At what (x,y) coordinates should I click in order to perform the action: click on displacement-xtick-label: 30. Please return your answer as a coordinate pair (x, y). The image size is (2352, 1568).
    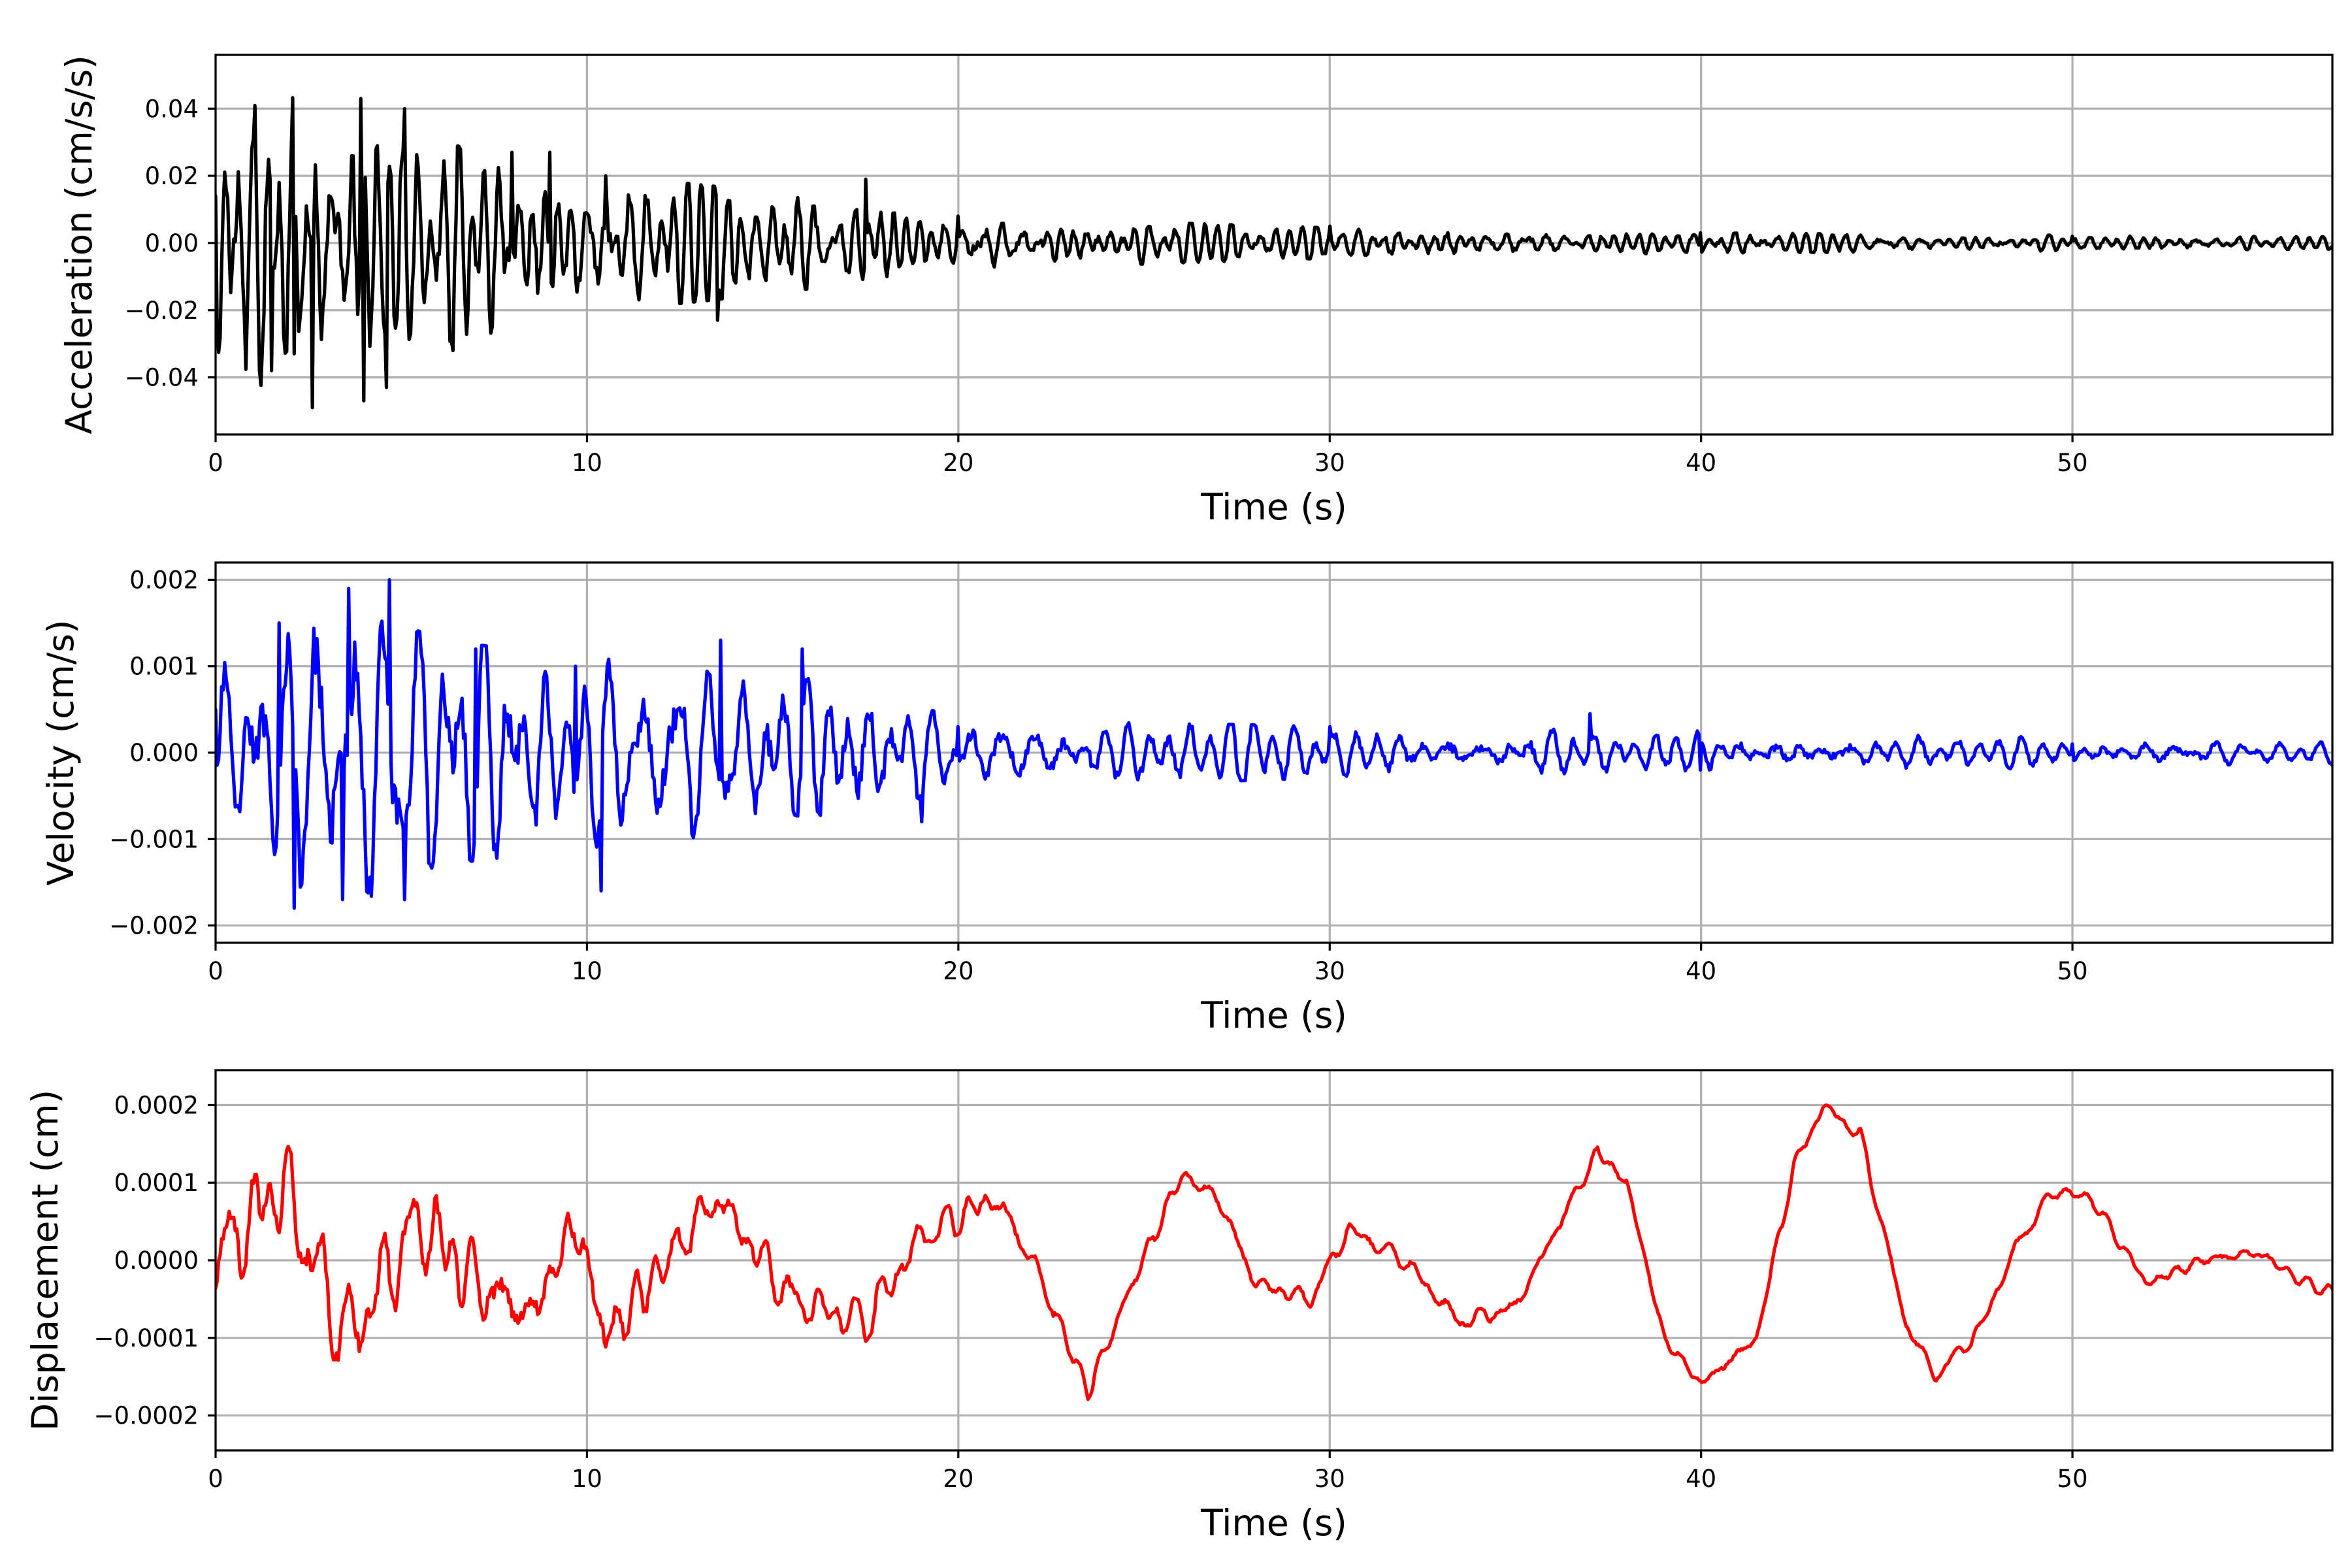
    Looking at the image, I should click on (1330, 1479).